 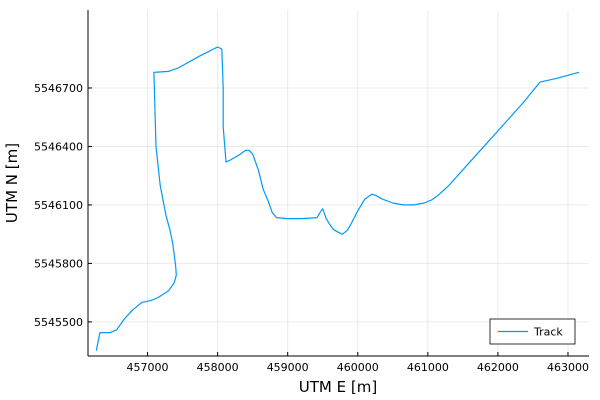 I want to click on x-tick-label: 462000, so click(x=498, y=367).